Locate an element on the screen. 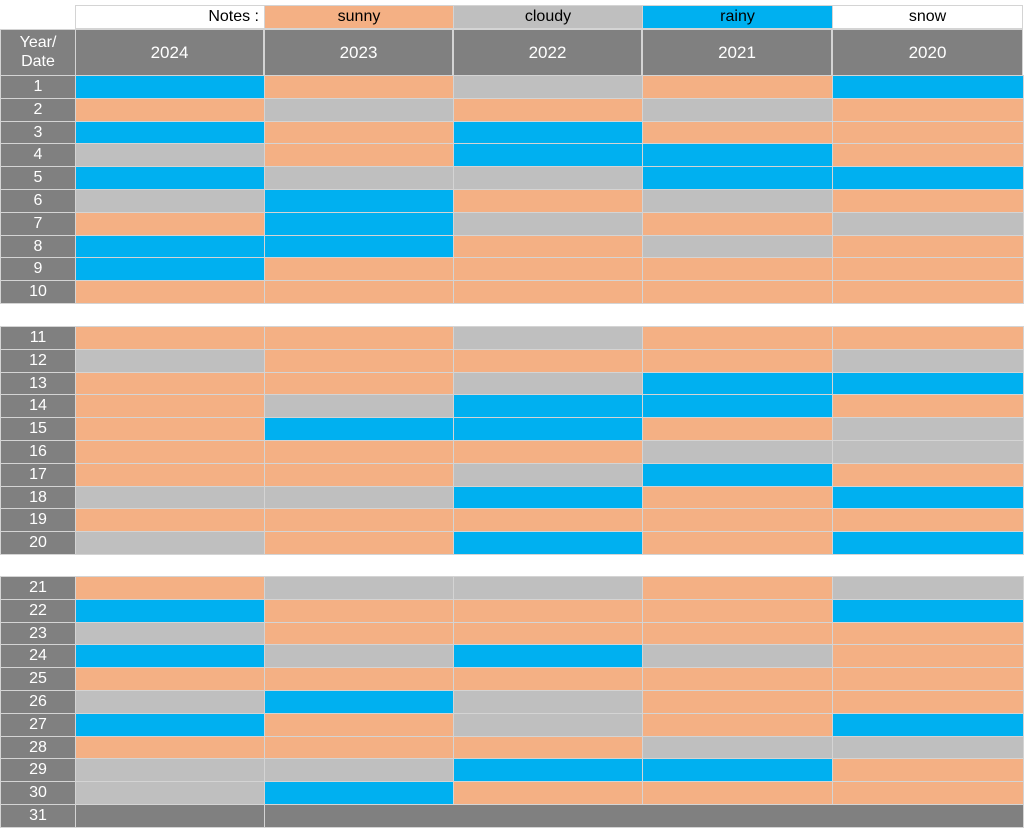  weather-cell-30-2024 is located at coordinates (170, 793).